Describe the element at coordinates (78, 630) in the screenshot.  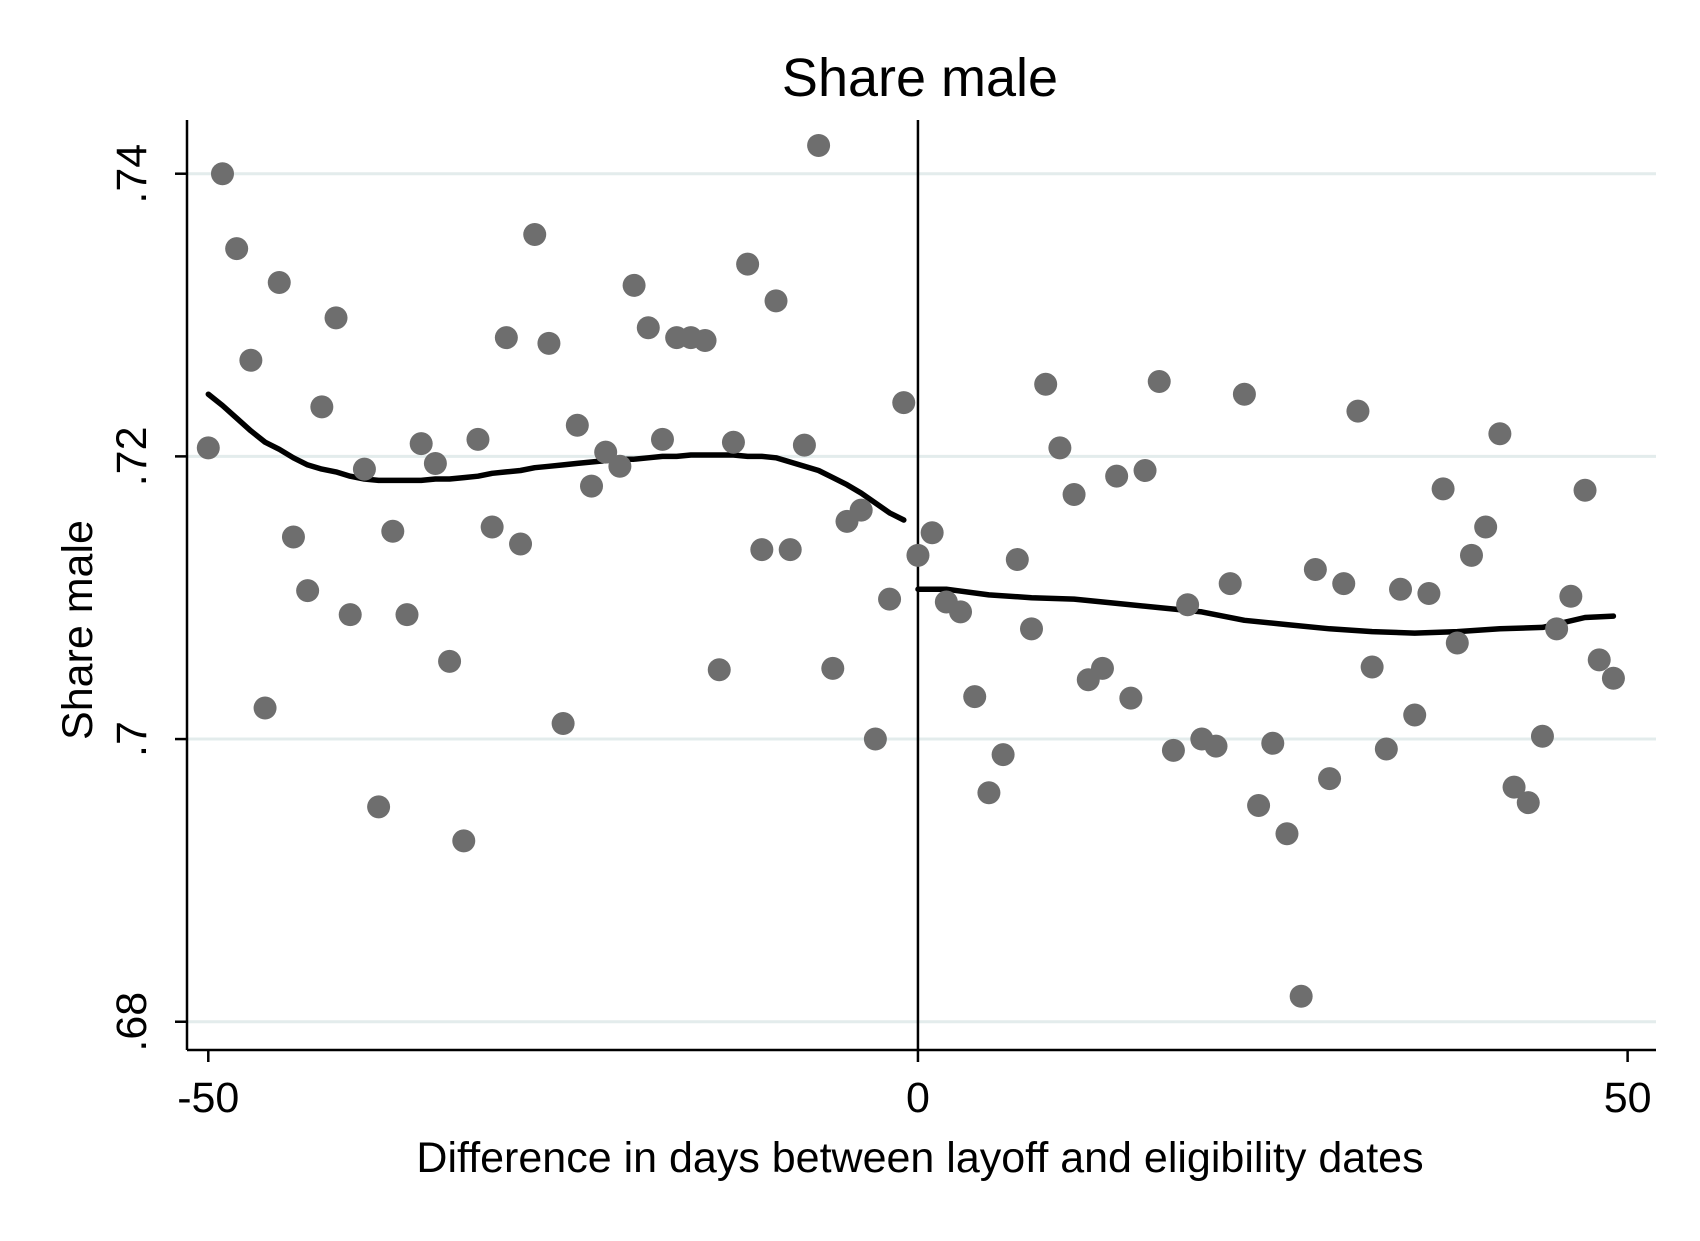
I see `y-axis-label: Share male` at that location.